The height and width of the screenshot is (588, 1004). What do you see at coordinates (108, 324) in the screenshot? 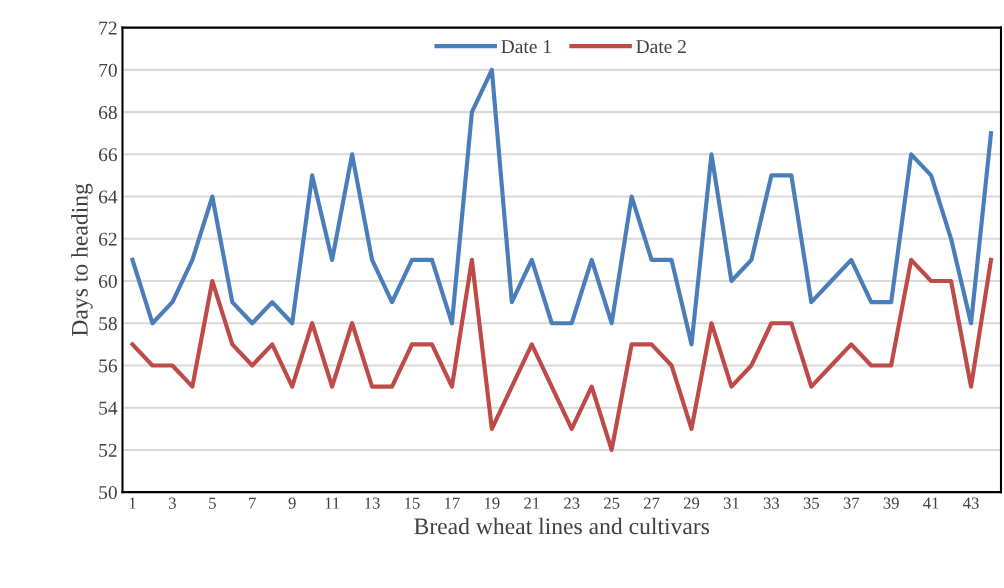
I see `y-tick-label: 58` at bounding box center [108, 324].